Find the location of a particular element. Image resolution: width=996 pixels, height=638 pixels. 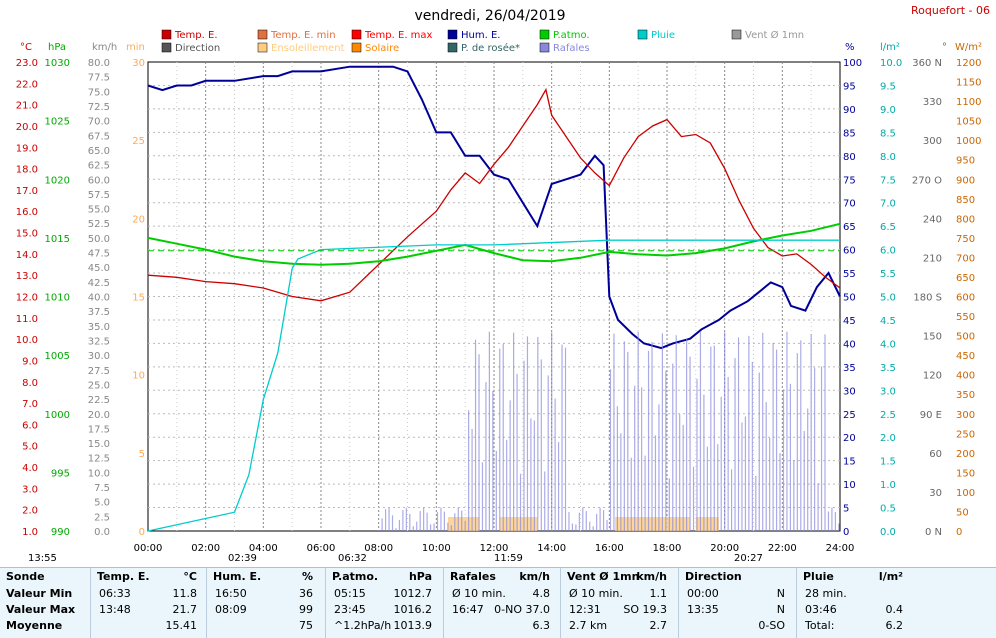

summary-cell-temp: 15.41 is located at coordinates (147, 626).